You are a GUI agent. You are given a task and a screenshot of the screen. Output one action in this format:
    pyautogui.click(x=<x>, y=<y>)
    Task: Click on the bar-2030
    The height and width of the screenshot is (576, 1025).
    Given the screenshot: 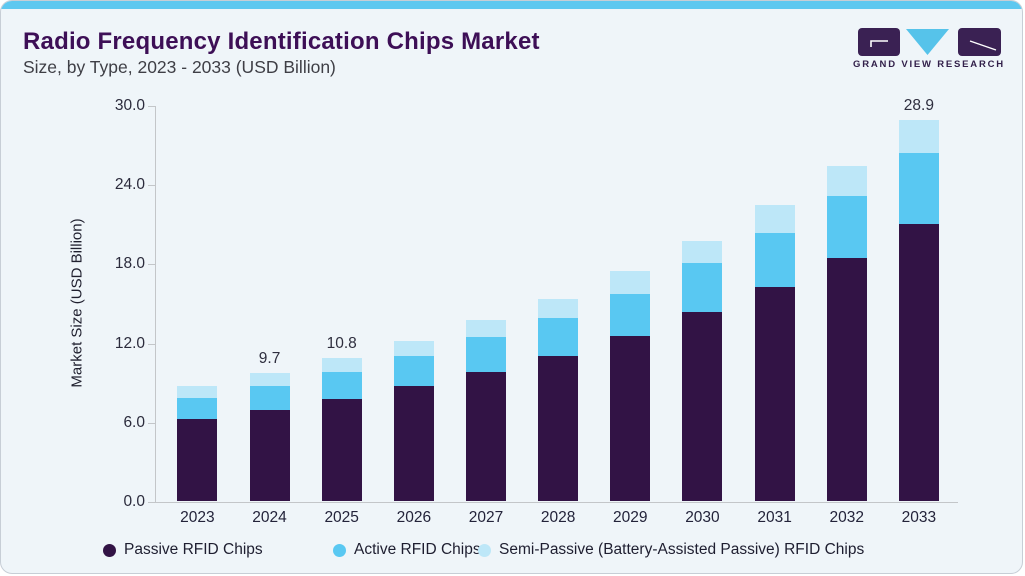 What is the action you would take?
    pyautogui.click(x=702, y=370)
    